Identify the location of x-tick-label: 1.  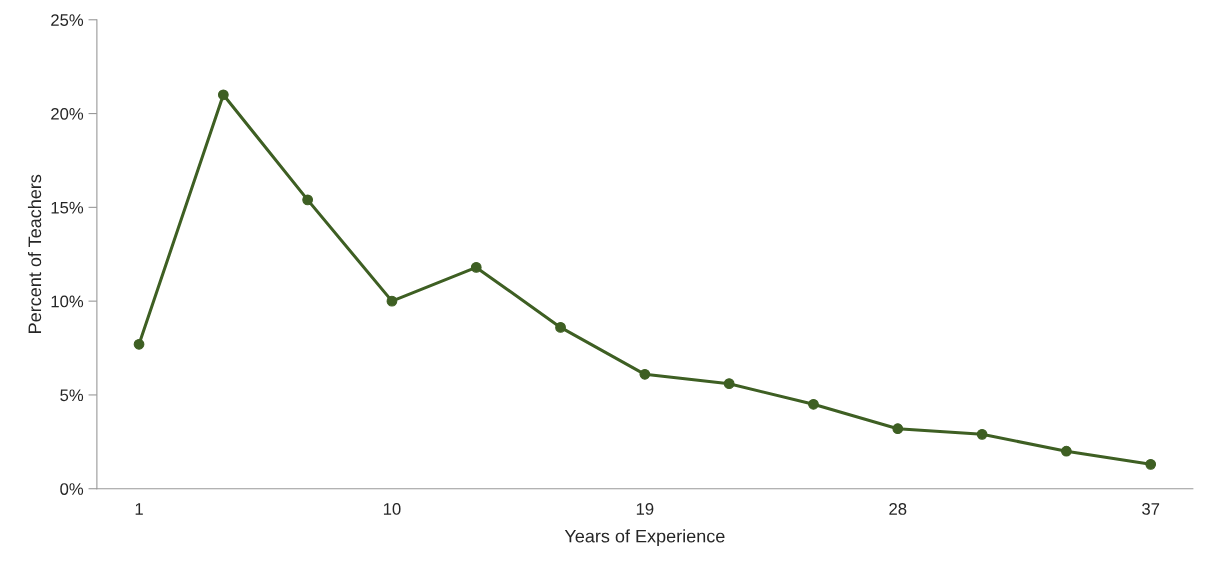
(139, 509).